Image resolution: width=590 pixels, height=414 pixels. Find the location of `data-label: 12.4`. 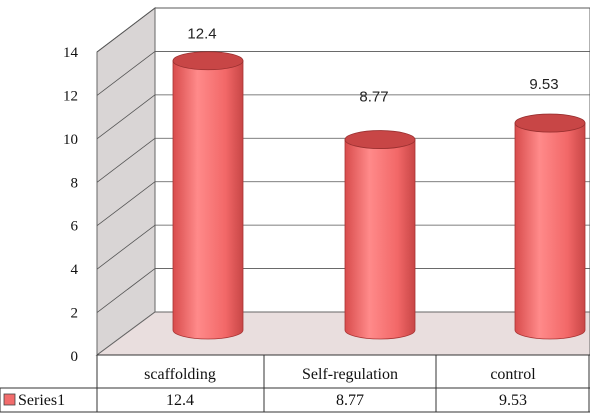

data-label: 12.4 is located at coordinates (201, 34).